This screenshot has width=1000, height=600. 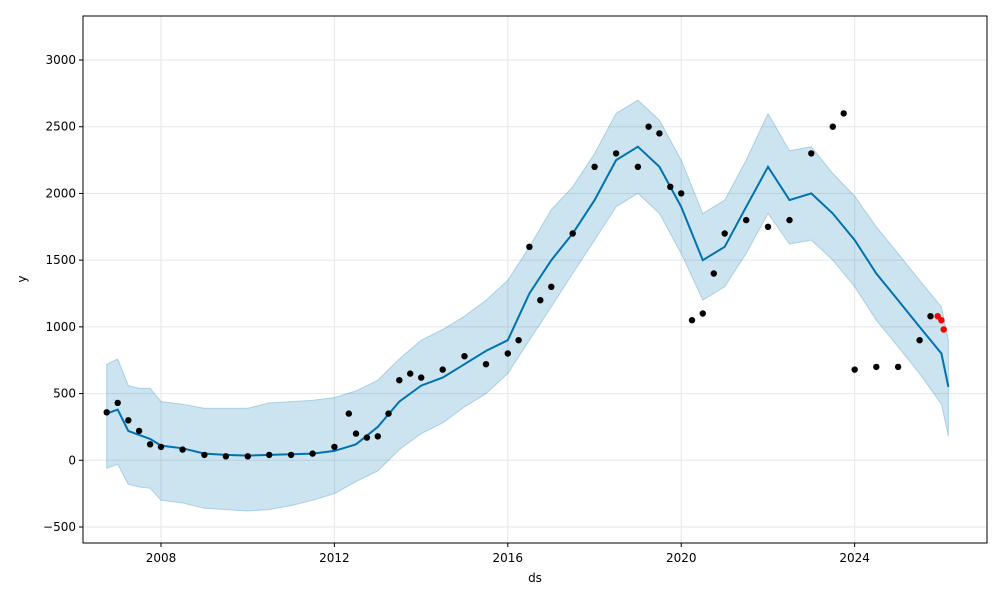 I want to click on recent-observed-series, so click(x=940, y=323).